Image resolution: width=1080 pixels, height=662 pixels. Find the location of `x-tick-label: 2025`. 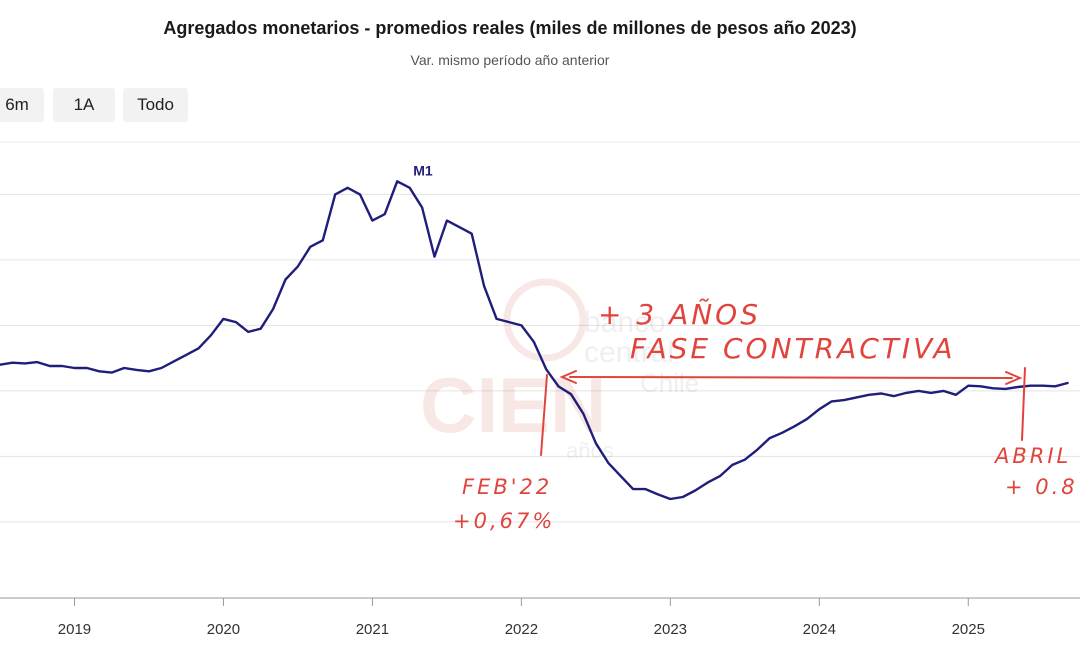

x-tick-label: 2025 is located at coordinates (968, 629).